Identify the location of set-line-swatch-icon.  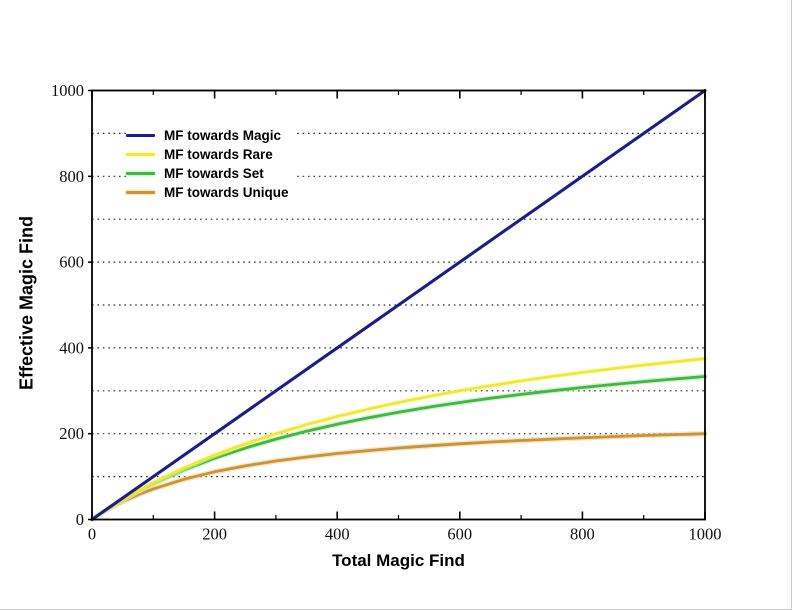
(140, 173).